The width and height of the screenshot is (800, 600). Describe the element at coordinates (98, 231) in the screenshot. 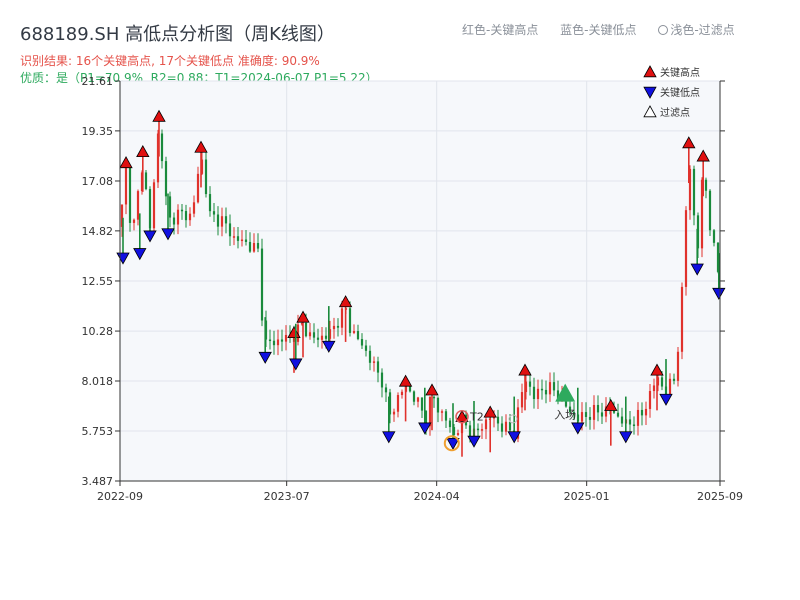

I see `y-tick-label: 14.82` at that location.